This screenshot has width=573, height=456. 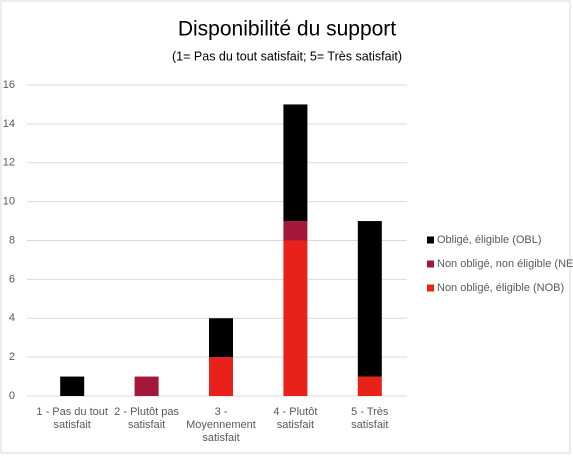 What do you see at coordinates (146, 418) in the screenshot?
I see `x-tick-label: 2 - Plutôt pas satisfait` at bounding box center [146, 418].